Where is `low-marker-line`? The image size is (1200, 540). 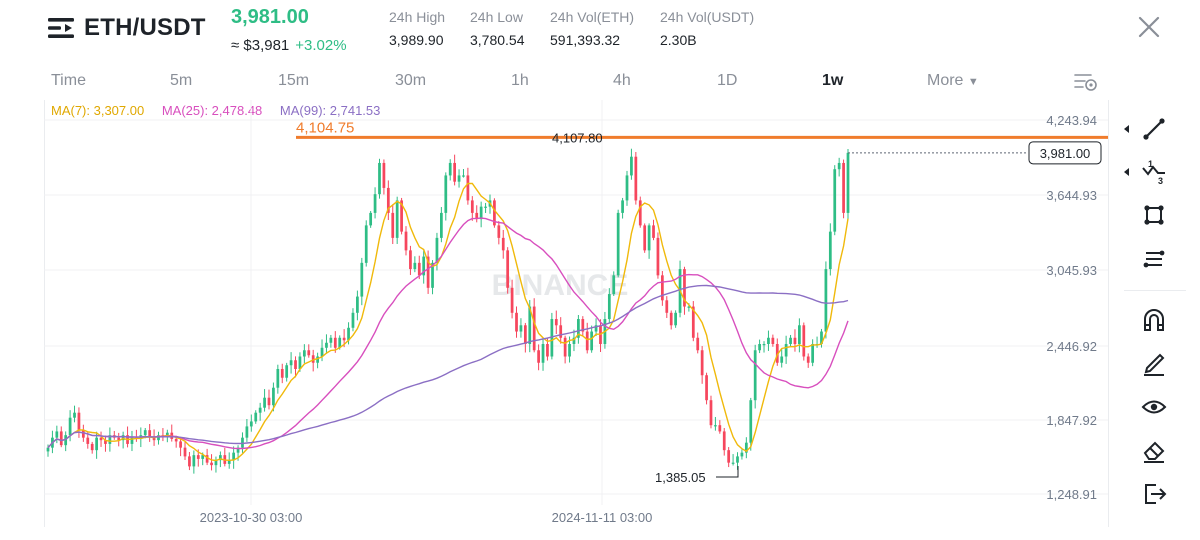
low-marker-line is located at coordinates (727, 472).